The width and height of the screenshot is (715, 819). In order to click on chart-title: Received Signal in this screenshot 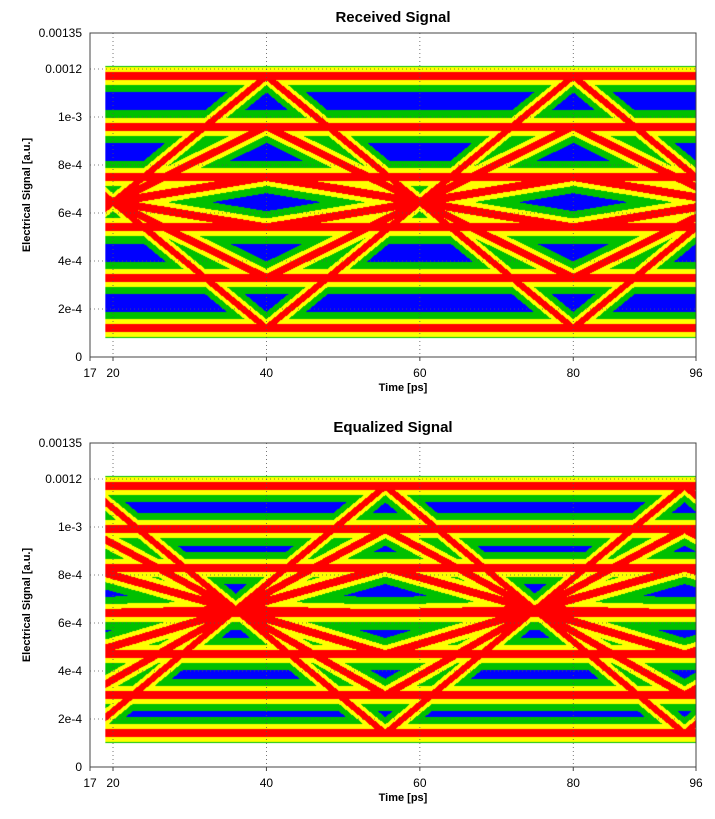, I will do `click(392, 17)`.